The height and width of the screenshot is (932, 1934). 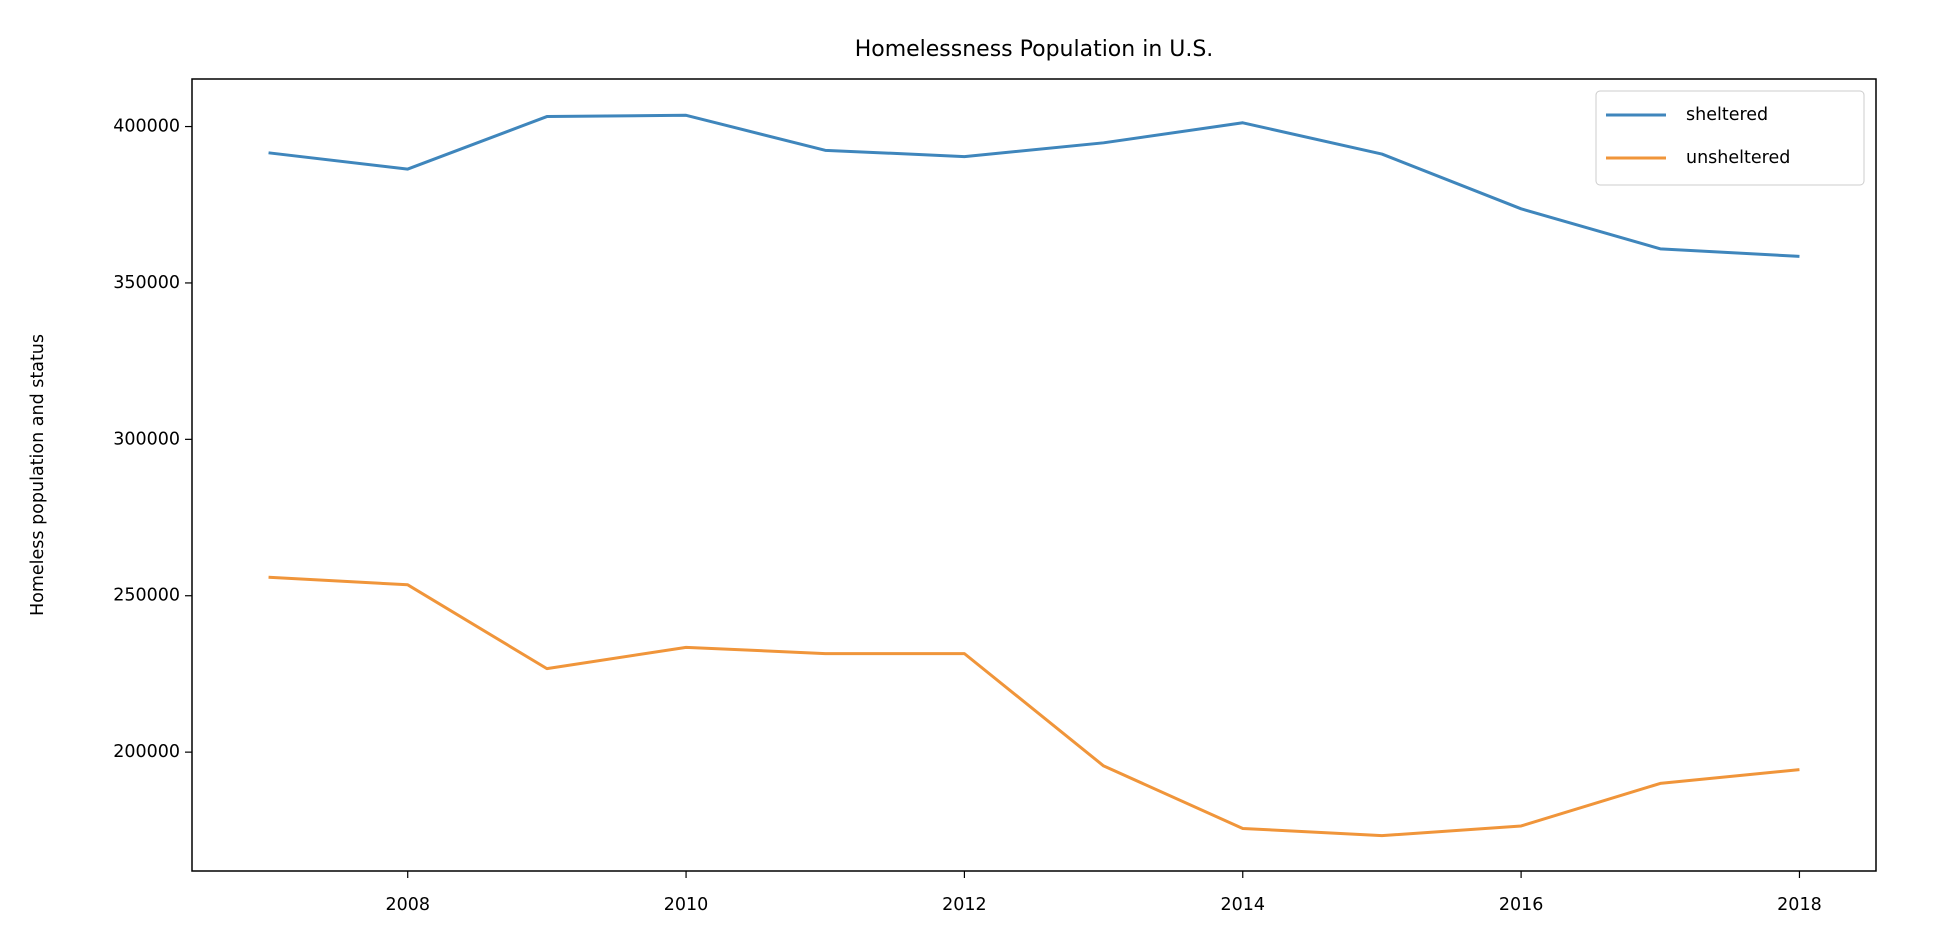 I want to click on legend: sheltered unsheltered, so click(x=1730, y=138).